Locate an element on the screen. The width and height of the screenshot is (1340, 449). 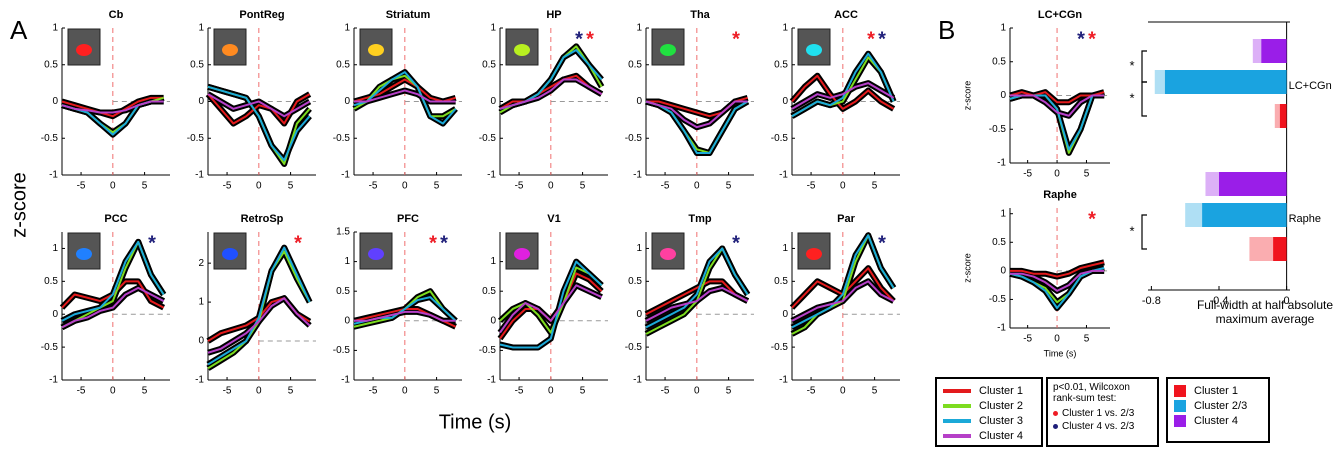
stats-legend-items: Cluster 1 vs. 2/3 Cluster 4 vs. 2/3 is located at coordinates (1102, 420).